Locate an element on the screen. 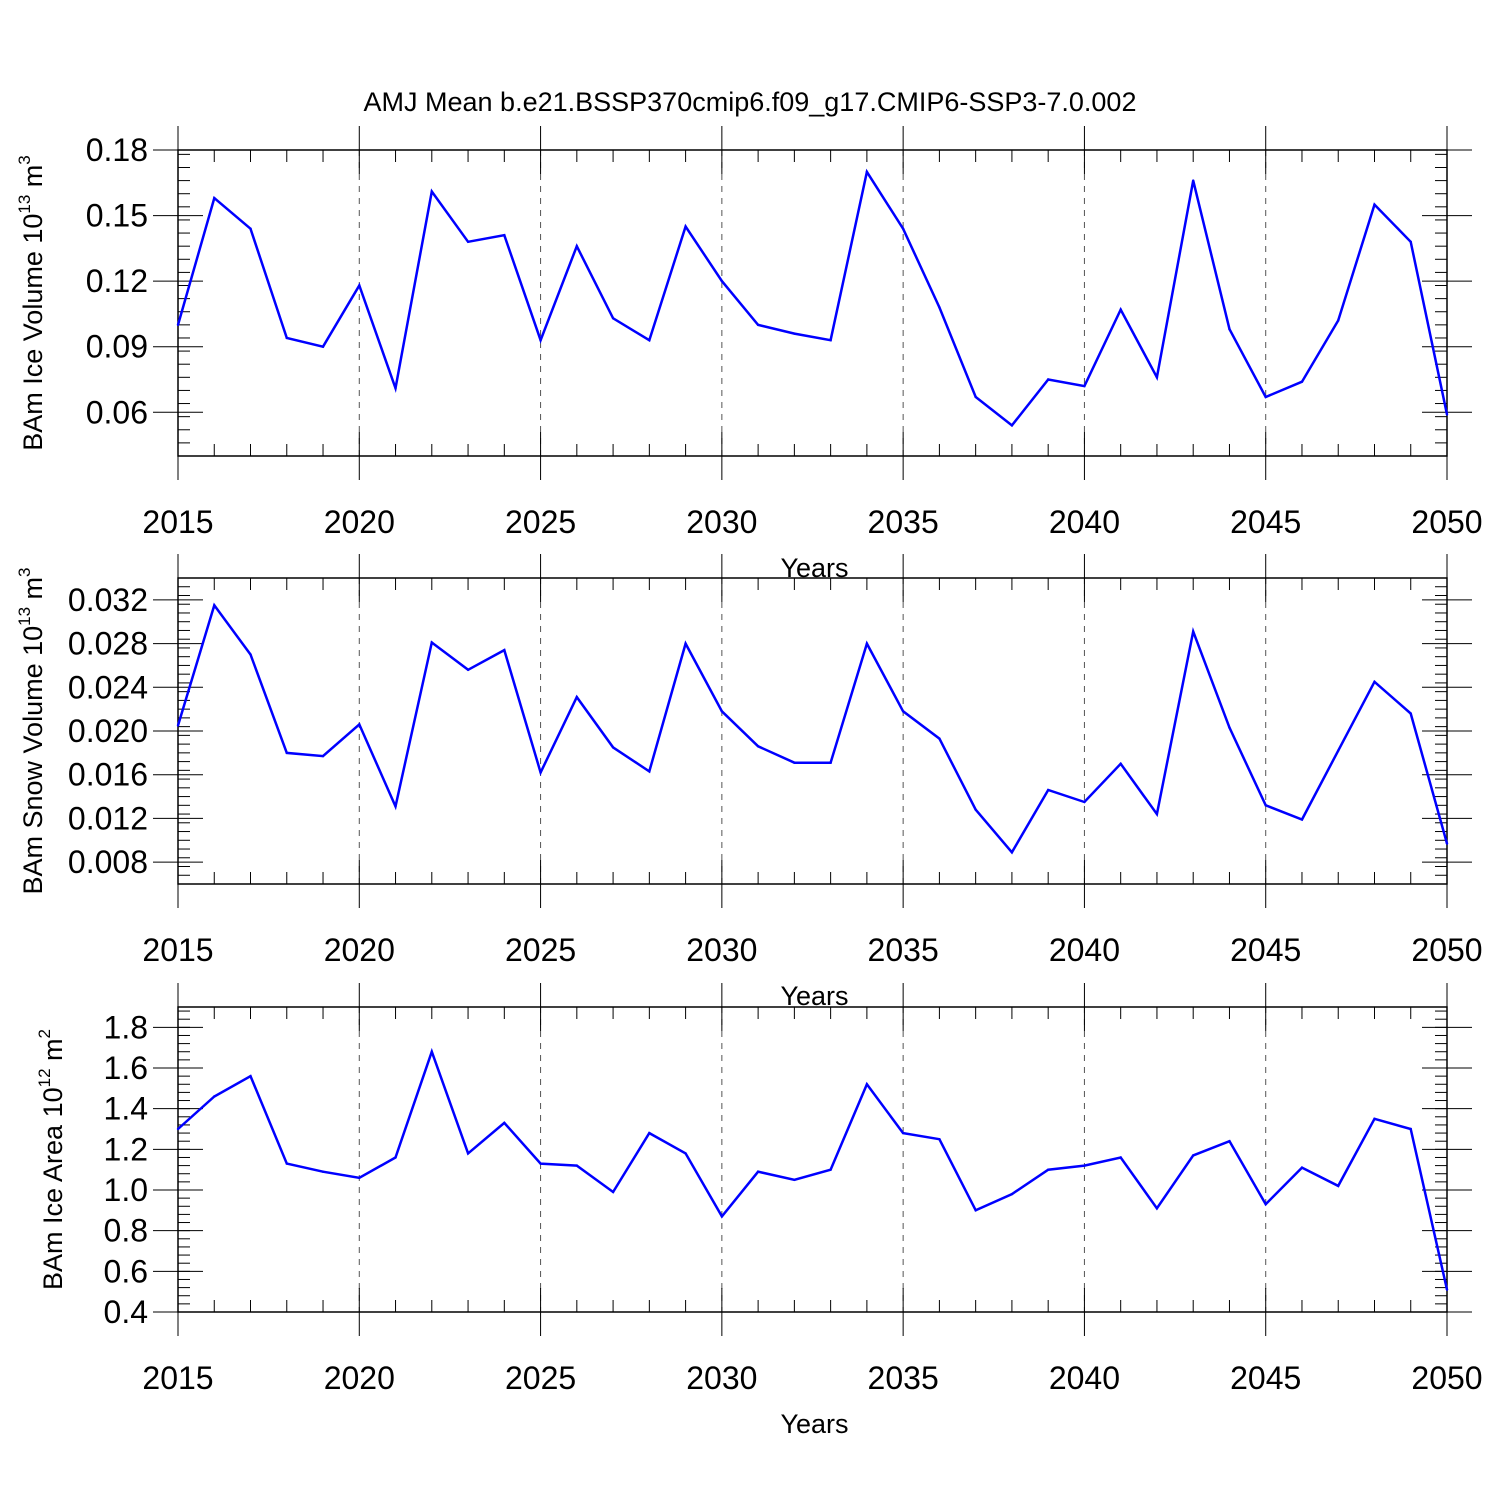 The image size is (1500, 1500). x-tick-label: 2045 is located at coordinates (1265, 522).